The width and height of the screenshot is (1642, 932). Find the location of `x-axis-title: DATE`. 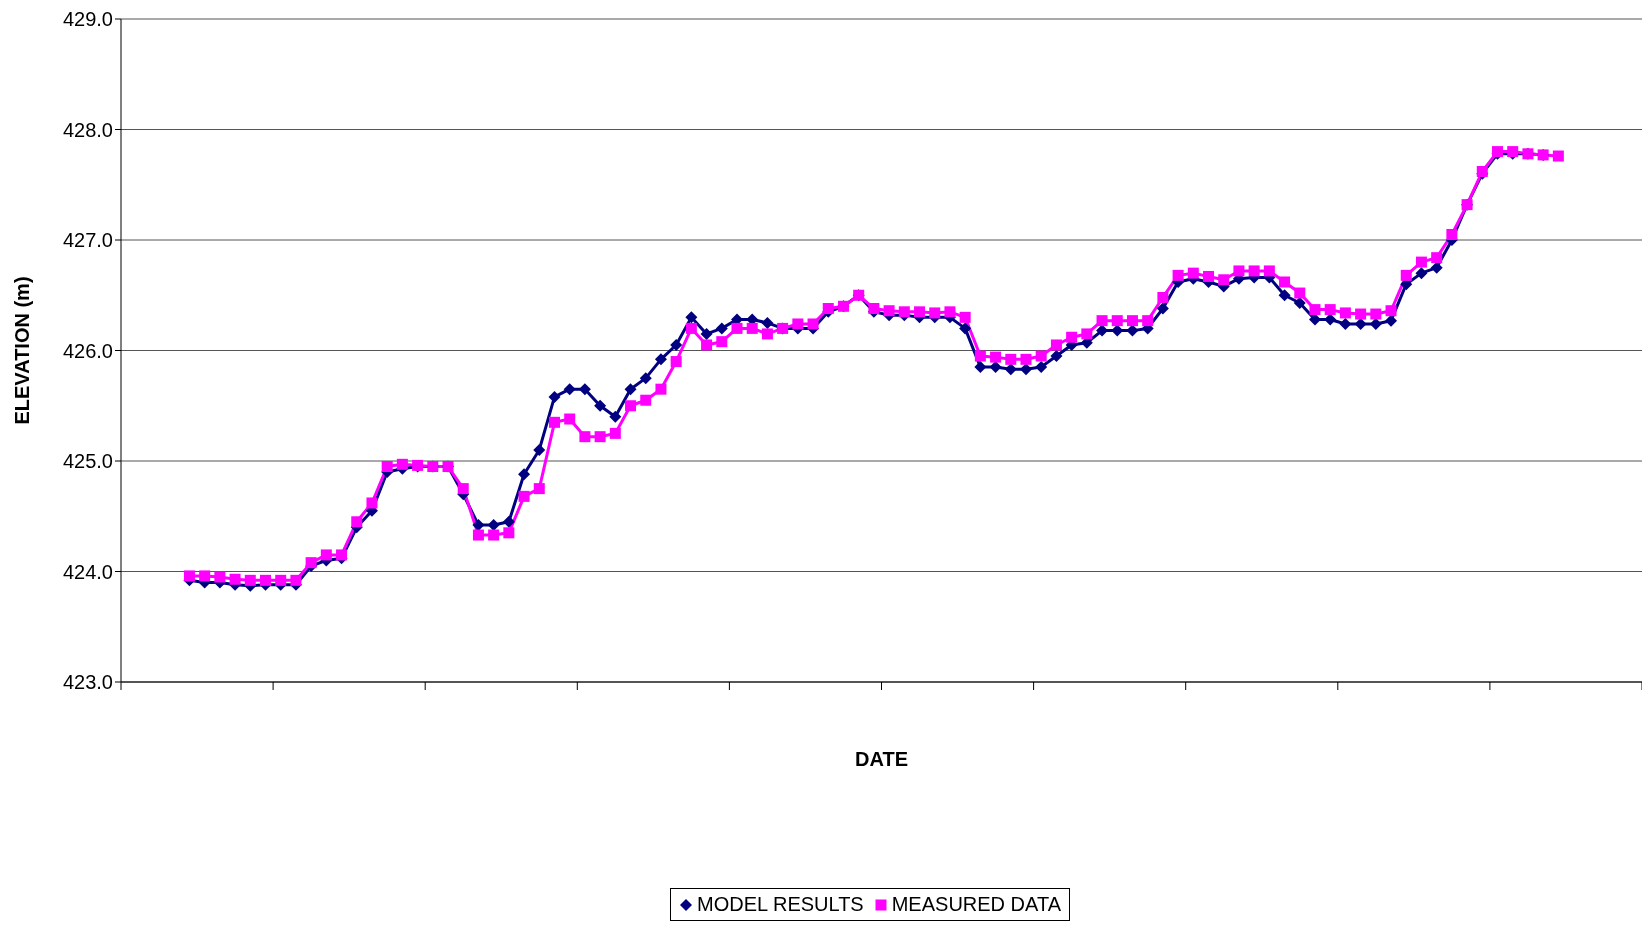

x-axis-title: DATE is located at coordinates (881, 759).